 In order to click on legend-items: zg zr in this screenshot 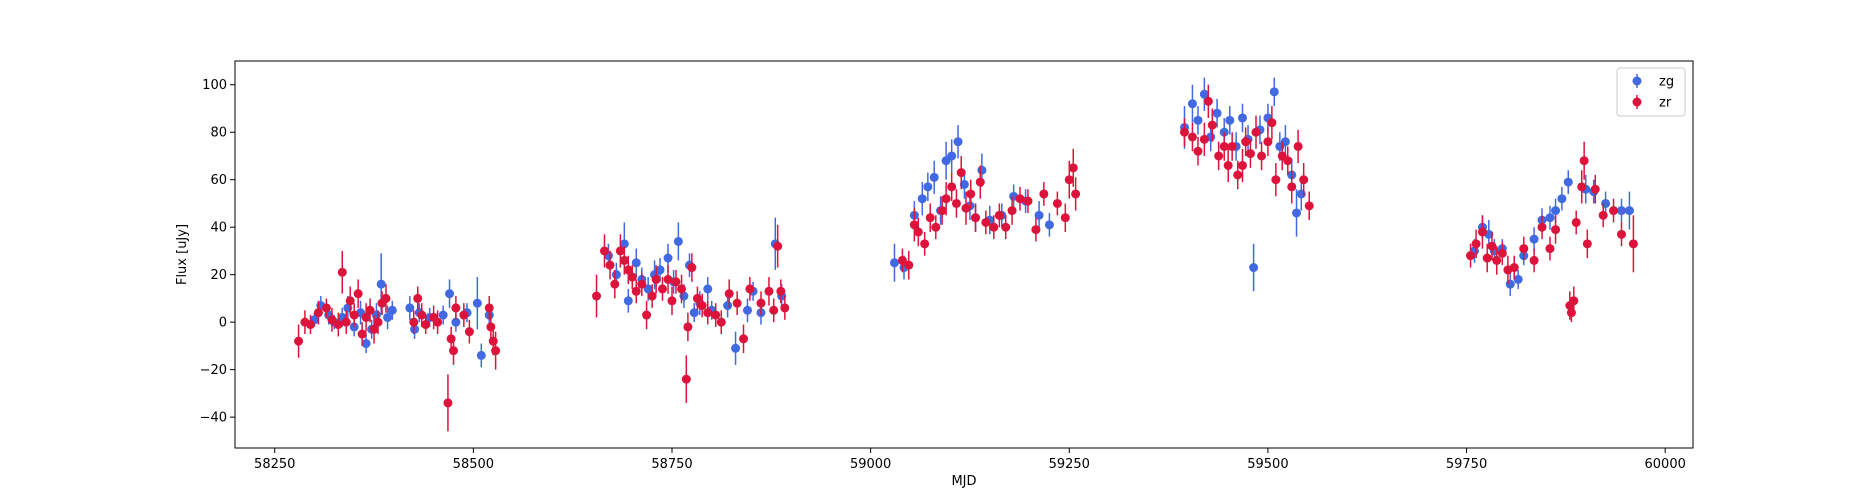, I will do `click(1653, 92)`.